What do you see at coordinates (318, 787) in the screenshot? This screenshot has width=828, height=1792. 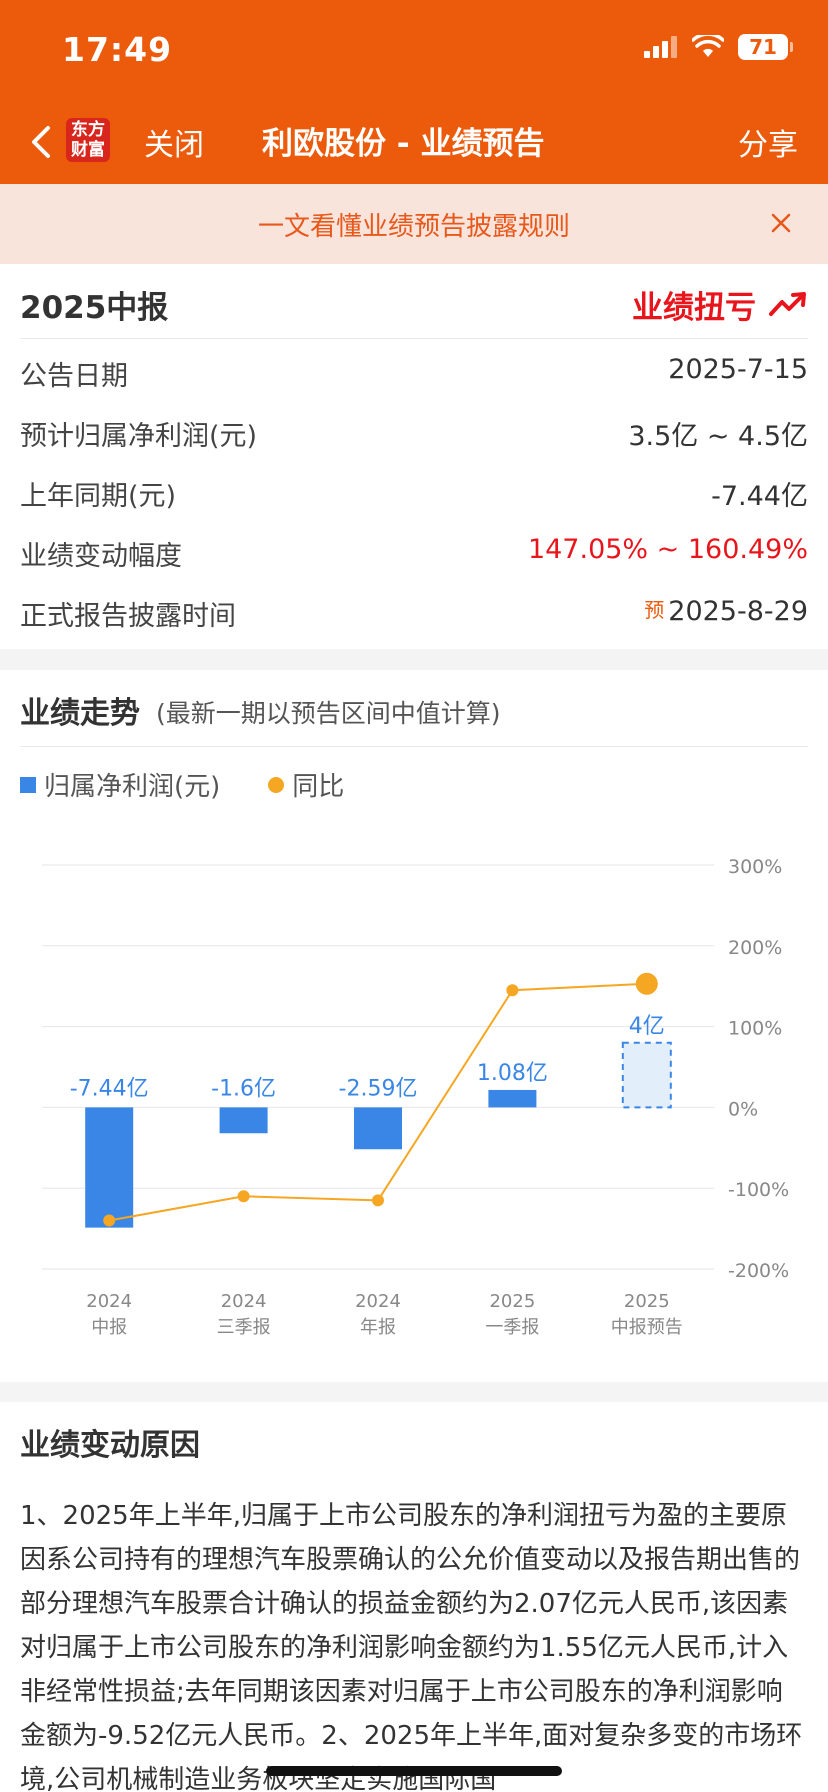 I see `legend-line-label: 同比` at bounding box center [318, 787].